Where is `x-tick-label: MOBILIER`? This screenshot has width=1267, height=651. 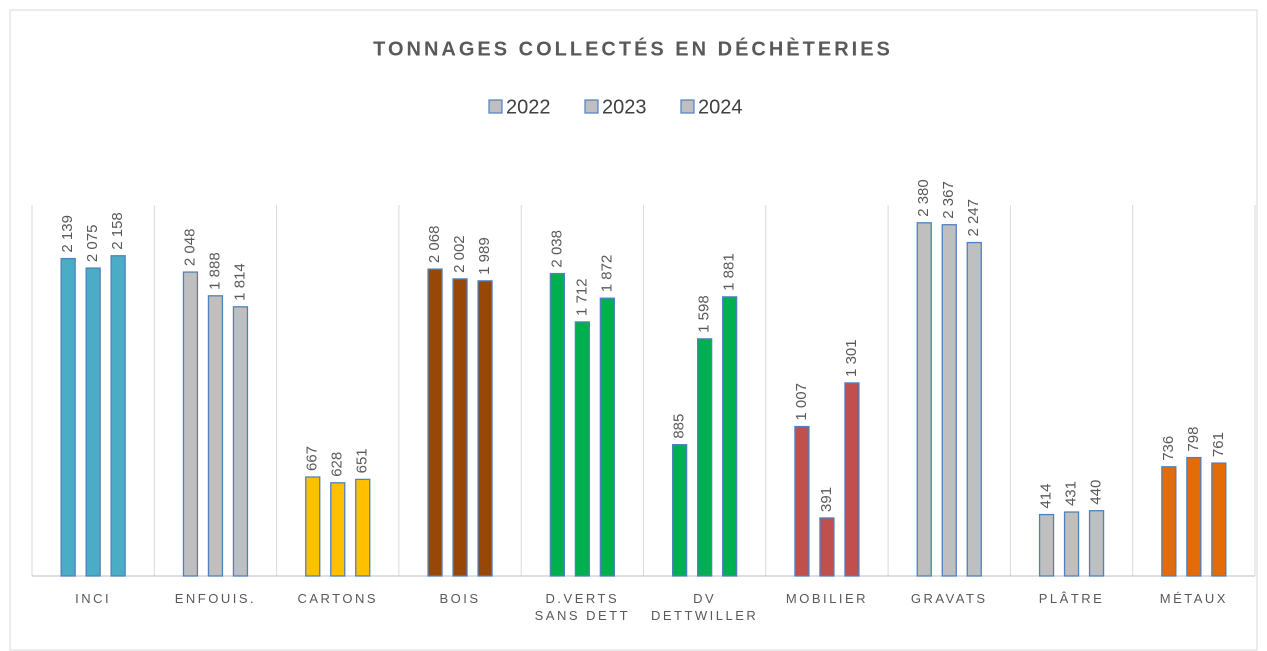 x-tick-label: MOBILIER is located at coordinates (826, 598).